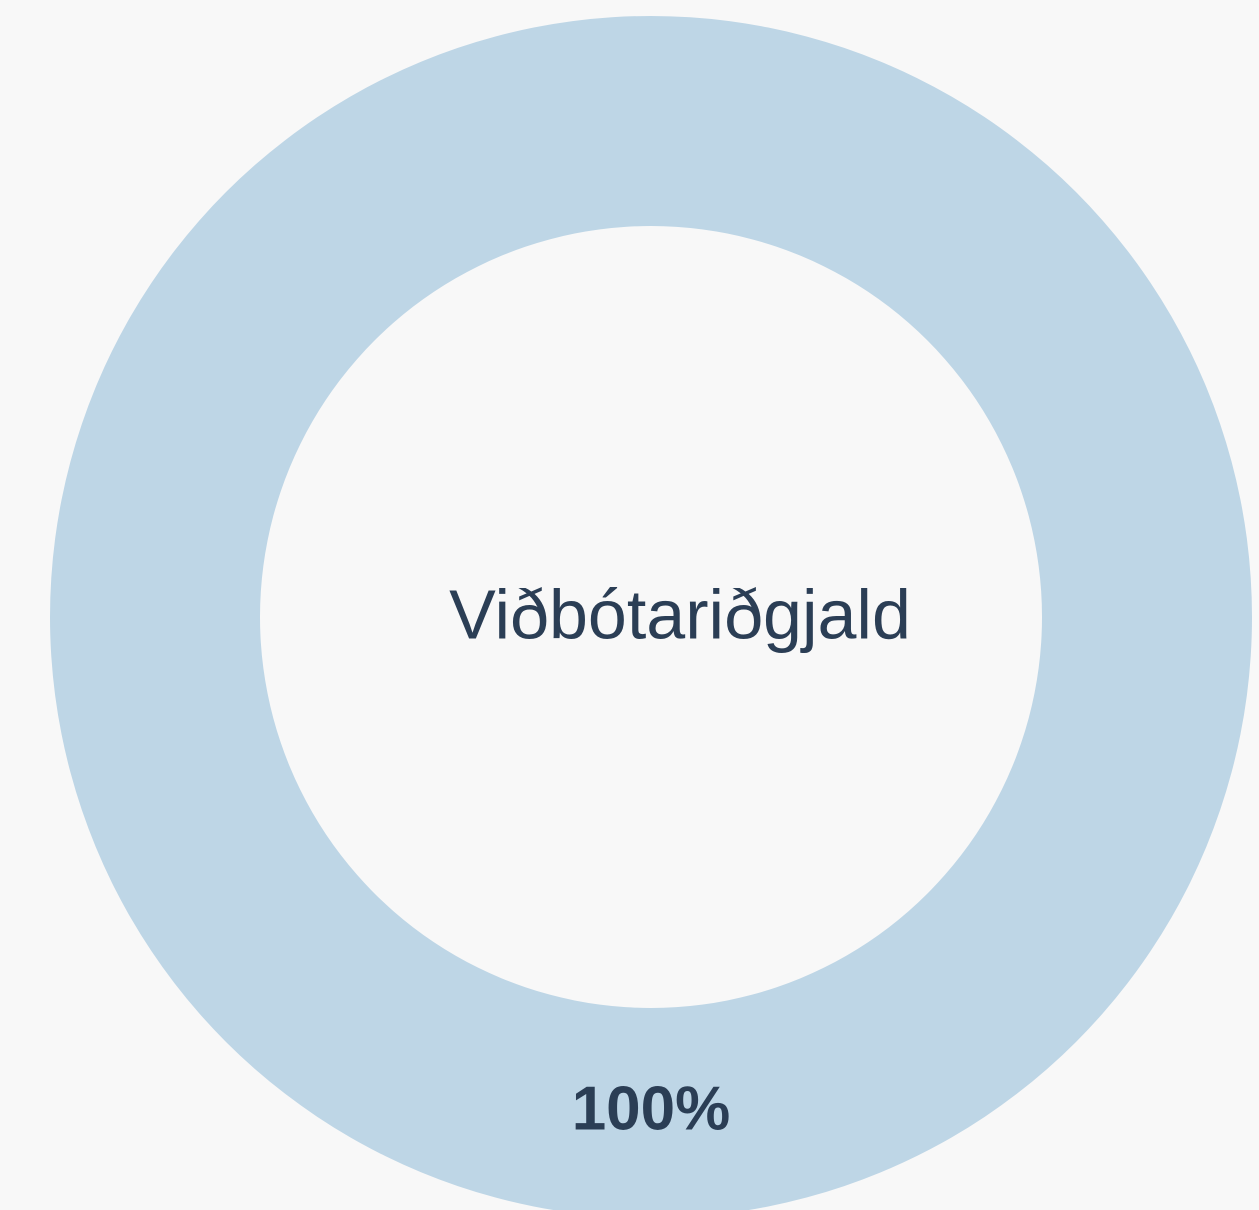 This screenshot has height=1210, width=1259. What do you see at coordinates (680, 614) in the screenshot?
I see `center-label: Viðbótariðgjald` at bounding box center [680, 614].